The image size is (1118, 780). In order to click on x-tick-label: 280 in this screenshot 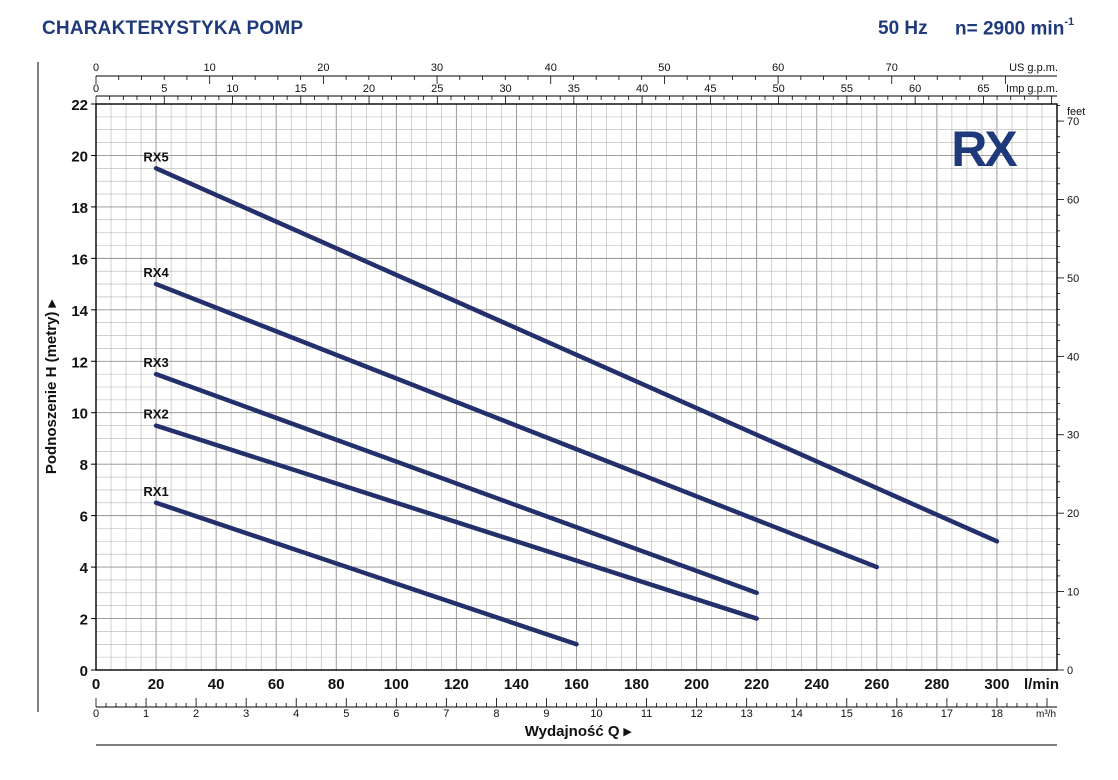, I will do `click(936, 684)`.